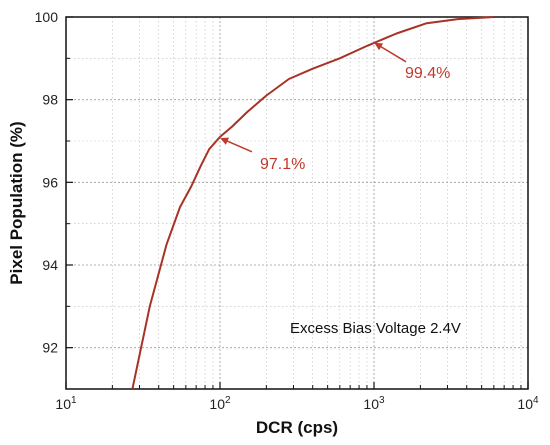 Image resolution: width=550 pixels, height=445 pixels. What do you see at coordinates (47, 17) in the screenshot?
I see `y-tick-label: 100` at bounding box center [47, 17].